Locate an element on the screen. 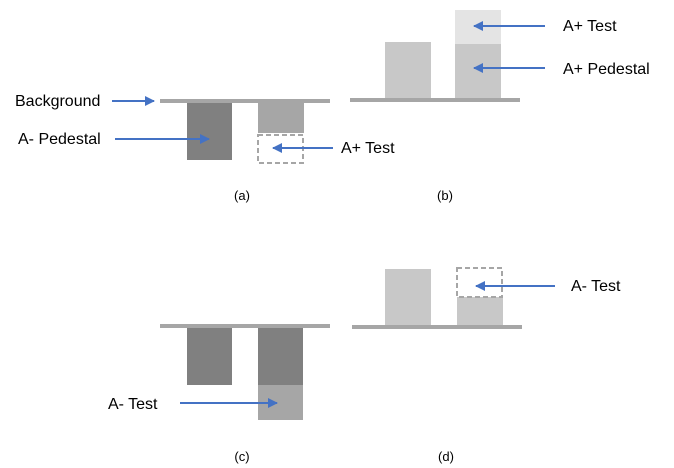 This screenshot has height=468, width=674. panel-a-background-label: Background is located at coordinates (57, 101).